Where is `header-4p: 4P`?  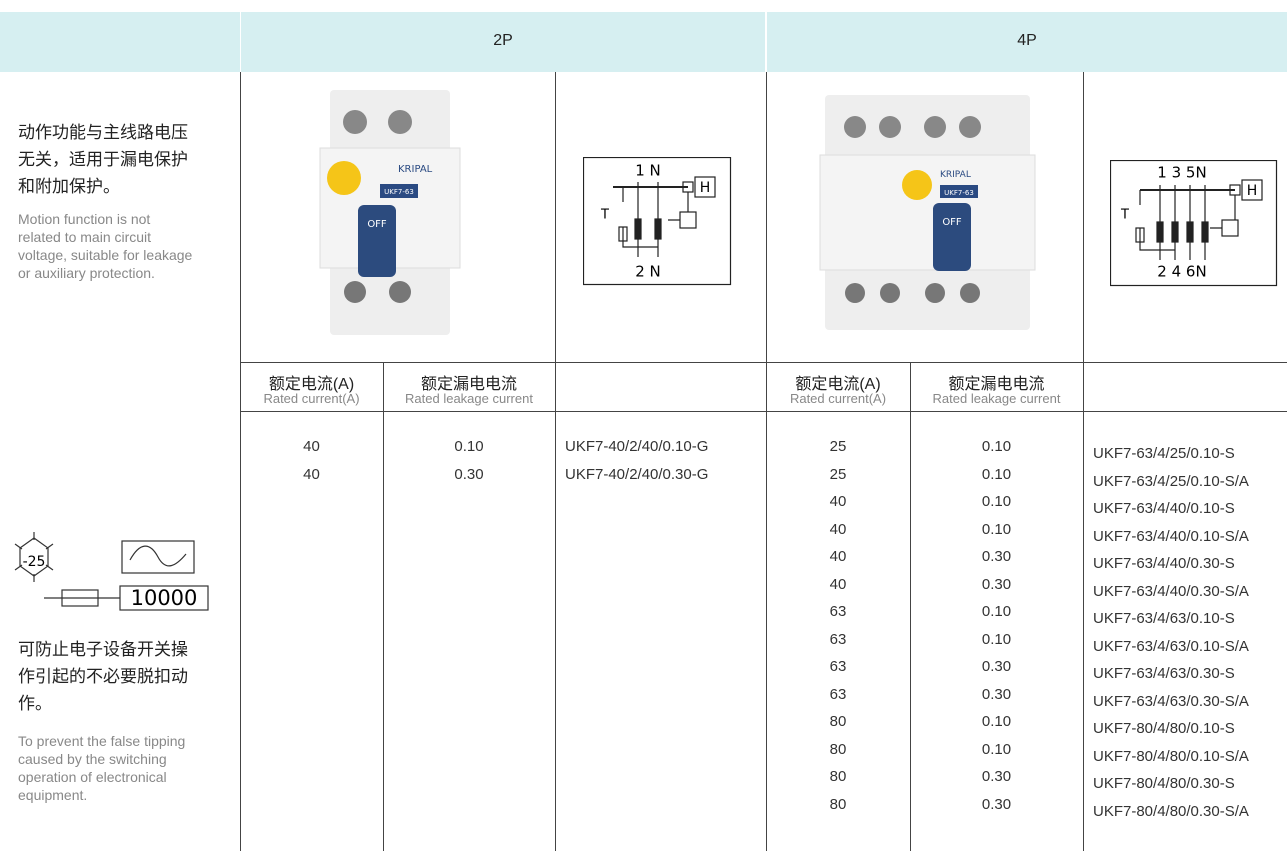 header-4p: 4P is located at coordinates (1027, 40).